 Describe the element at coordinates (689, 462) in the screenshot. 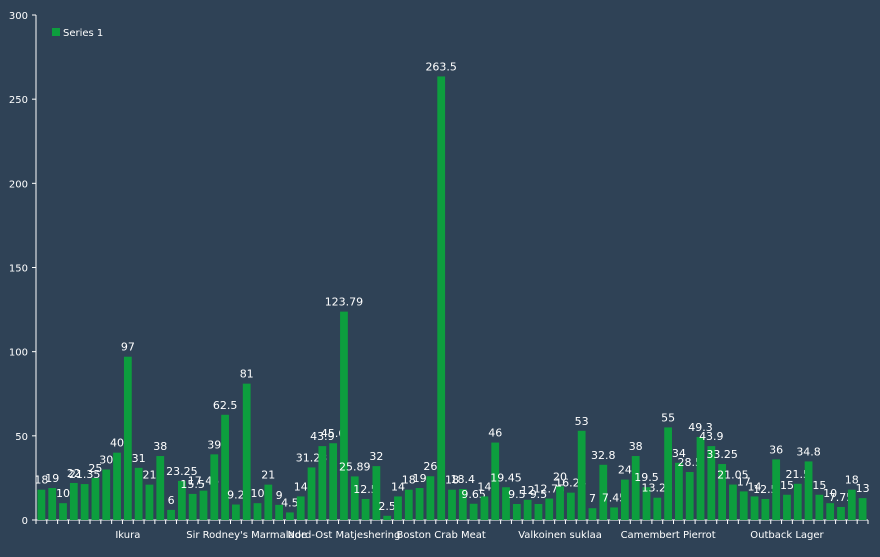

I see `data-label: 28.5` at that location.